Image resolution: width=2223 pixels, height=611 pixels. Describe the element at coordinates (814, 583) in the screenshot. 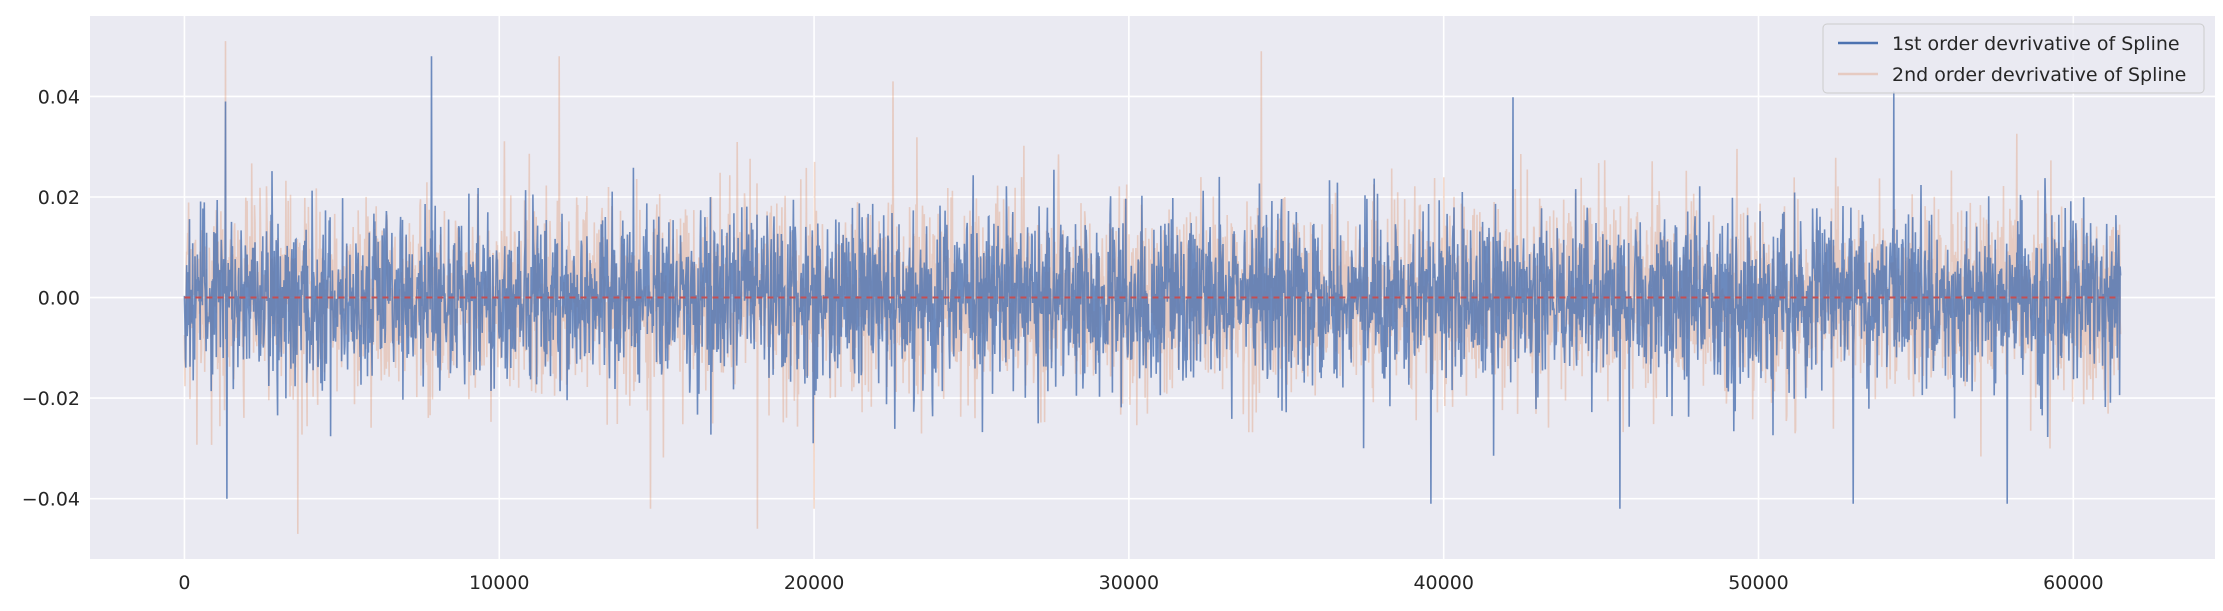

I see `x-tick-label: 20000` at that location.